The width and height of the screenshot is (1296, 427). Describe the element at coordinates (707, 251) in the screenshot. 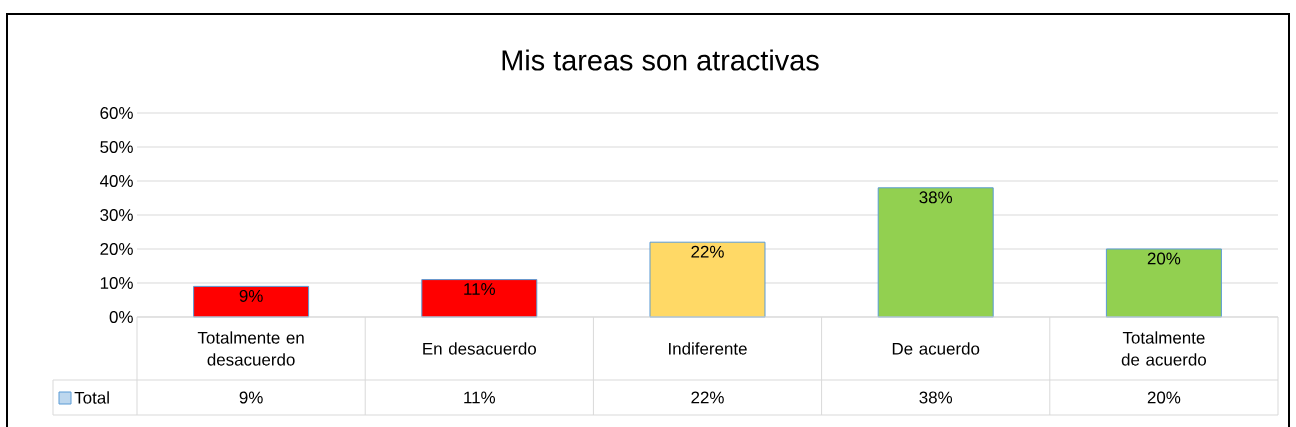

I see `text: 22%` at that location.